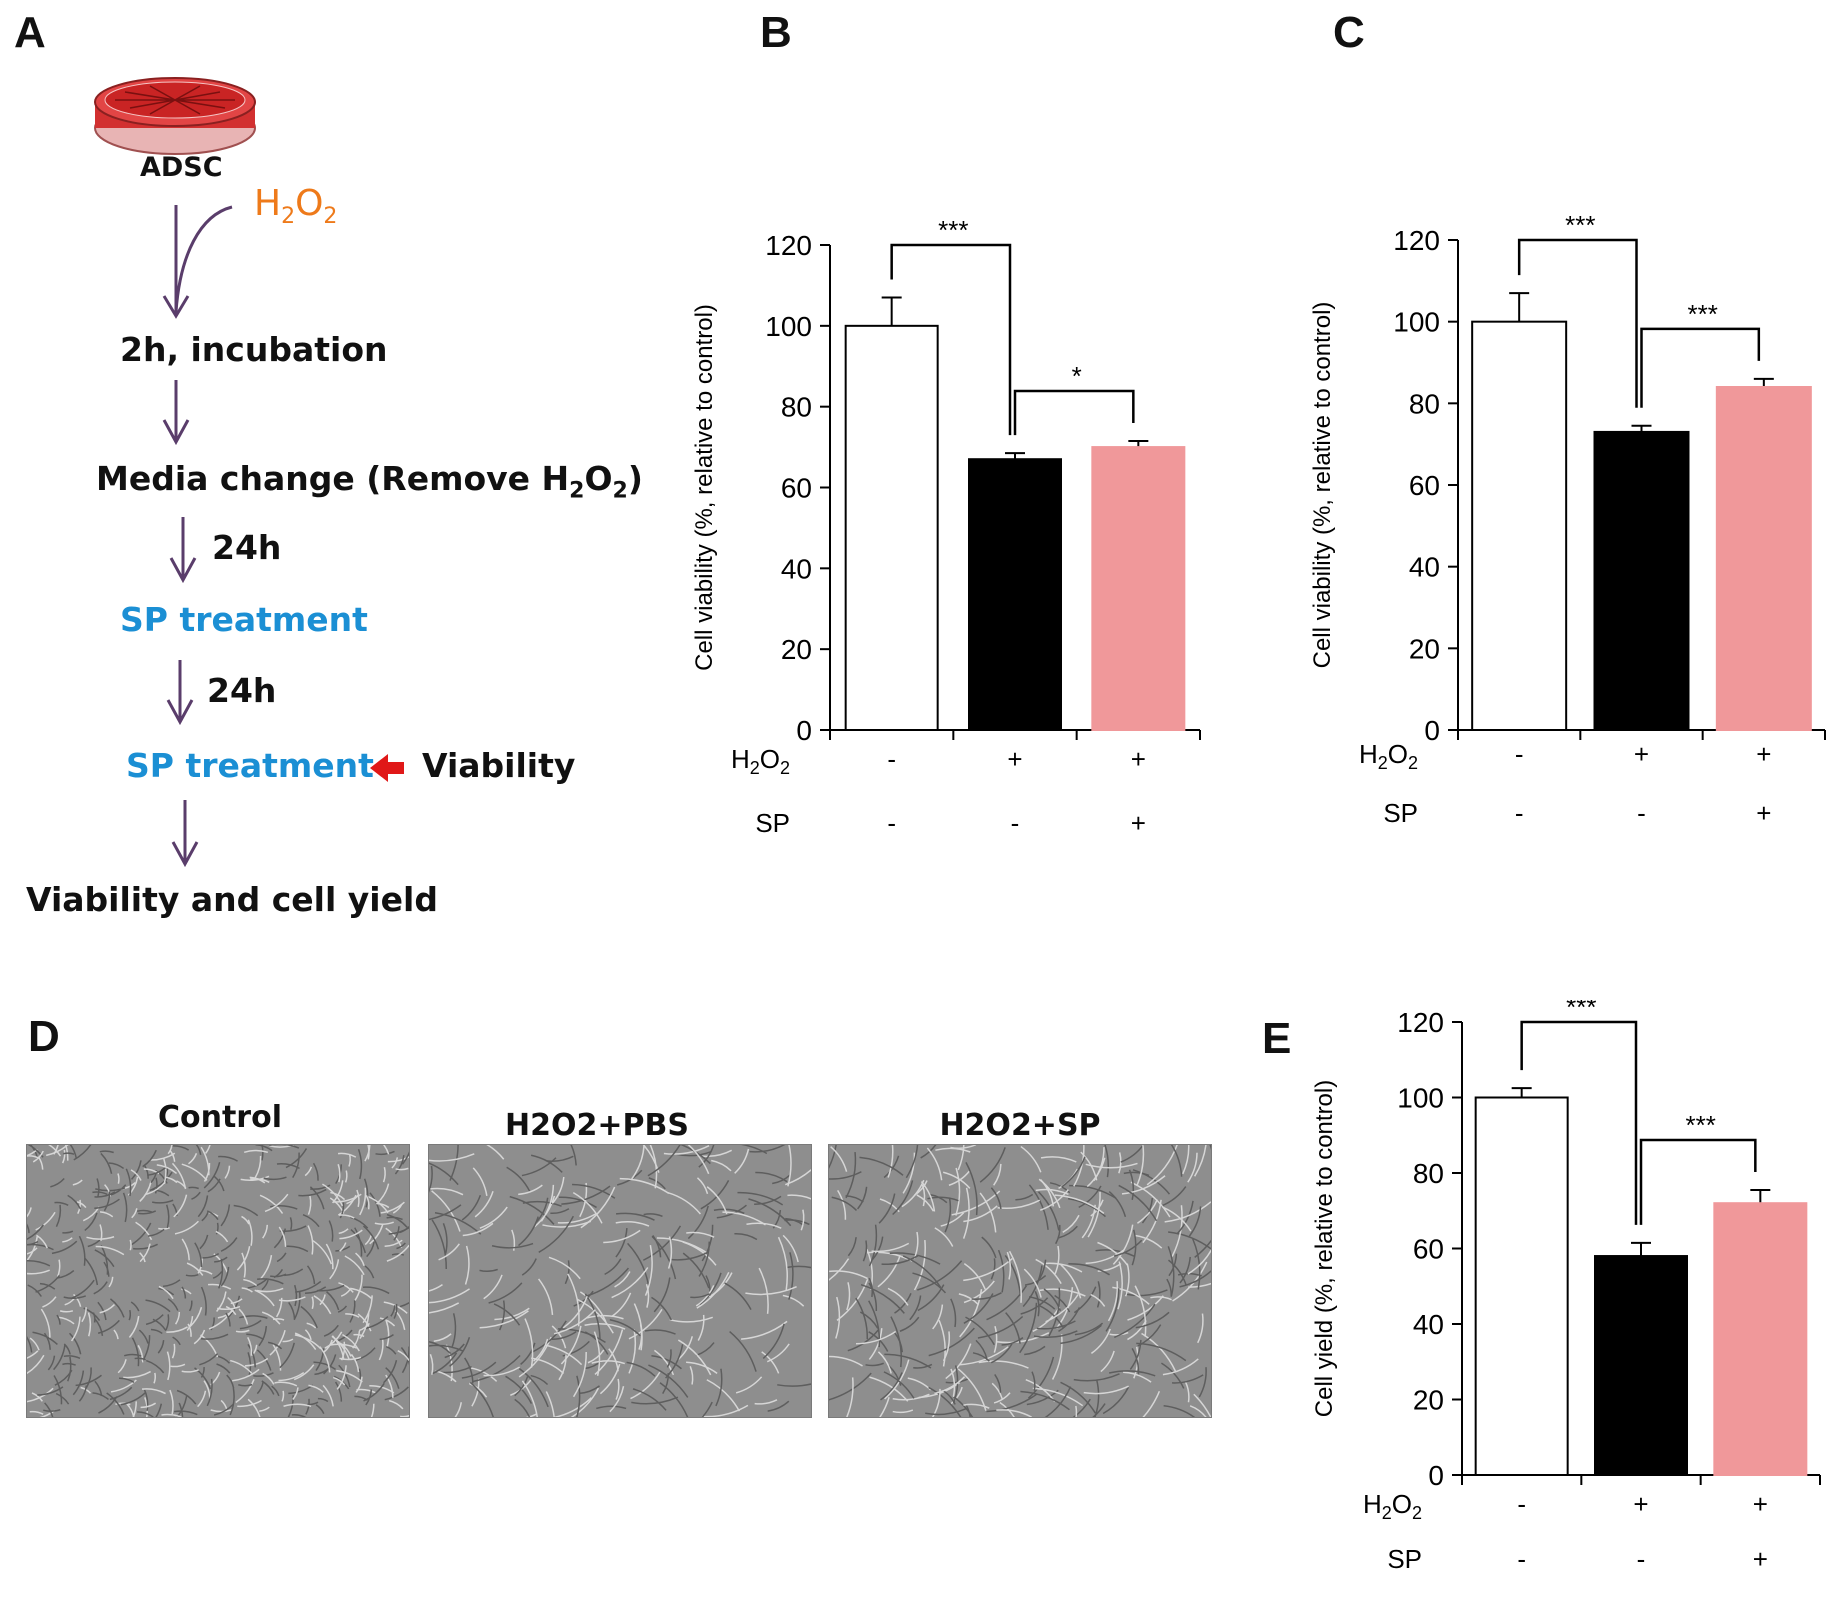 Image resolution: width=1840 pixels, height=1599 pixels. Describe the element at coordinates (296, 206) in the screenshot. I see `h2o2-label: H2O2` at that location.